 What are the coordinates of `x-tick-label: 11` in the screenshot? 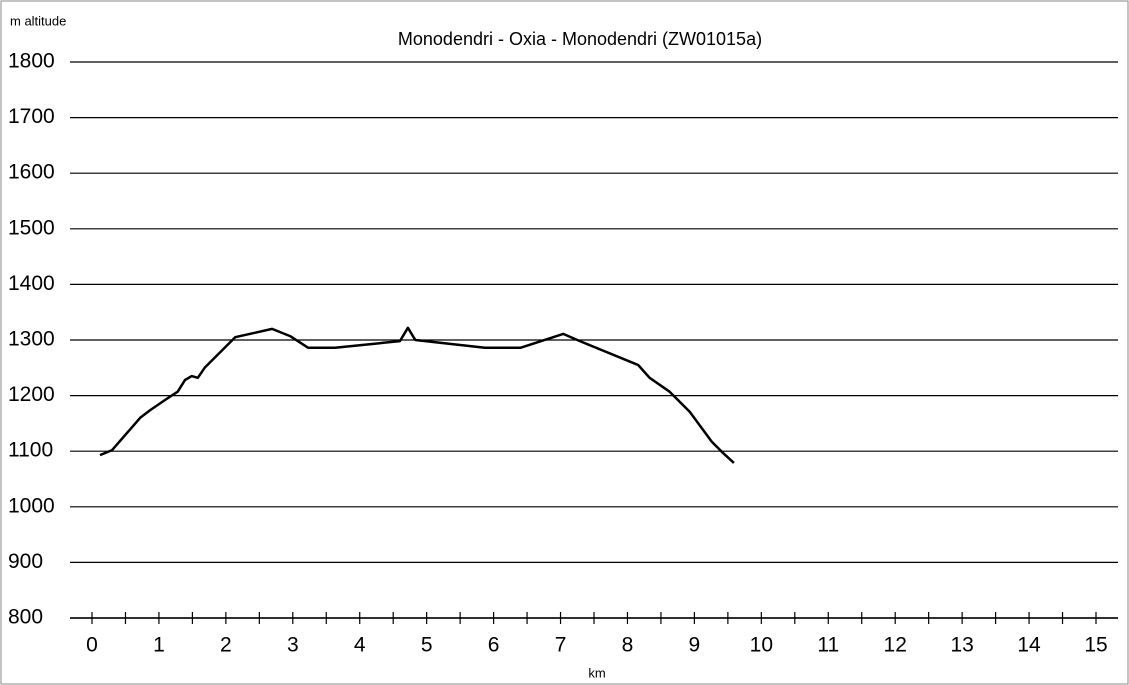 It's located at (828, 645).